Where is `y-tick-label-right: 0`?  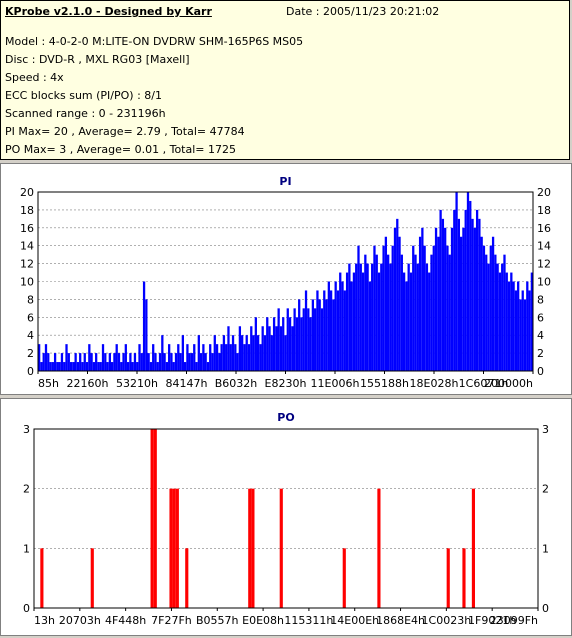
y-tick-label-right: 0 is located at coordinates (545, 608).